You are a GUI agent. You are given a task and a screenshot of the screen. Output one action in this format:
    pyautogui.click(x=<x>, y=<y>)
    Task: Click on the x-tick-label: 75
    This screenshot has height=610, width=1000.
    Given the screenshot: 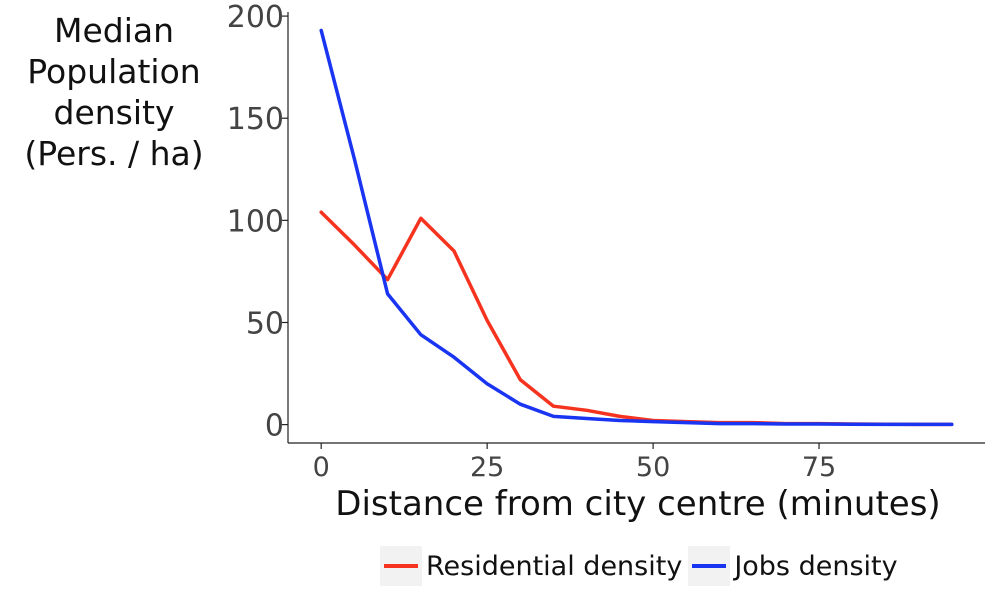 What is the action you would take?
    pyautogui.click(x=819, y=467)
    